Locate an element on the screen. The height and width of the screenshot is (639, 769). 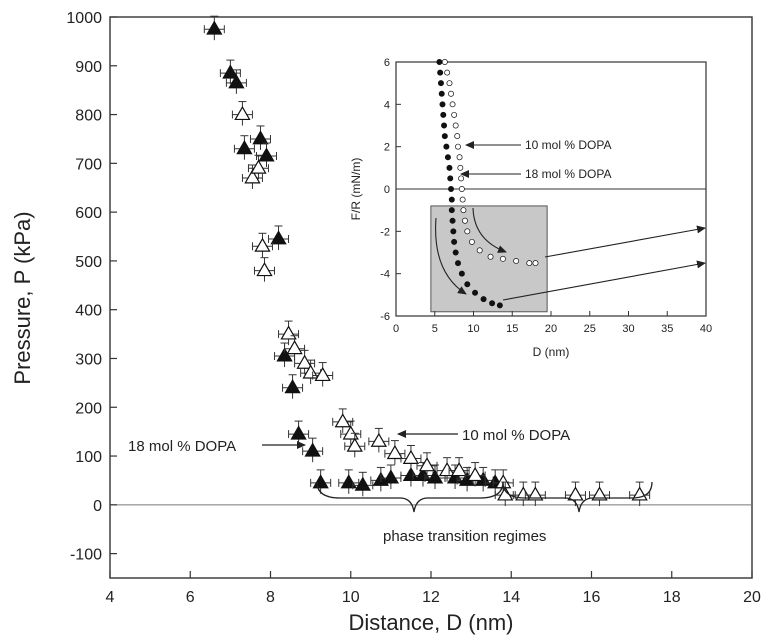
main-y-tick-label: 400 is located at coordinates (88, 311).